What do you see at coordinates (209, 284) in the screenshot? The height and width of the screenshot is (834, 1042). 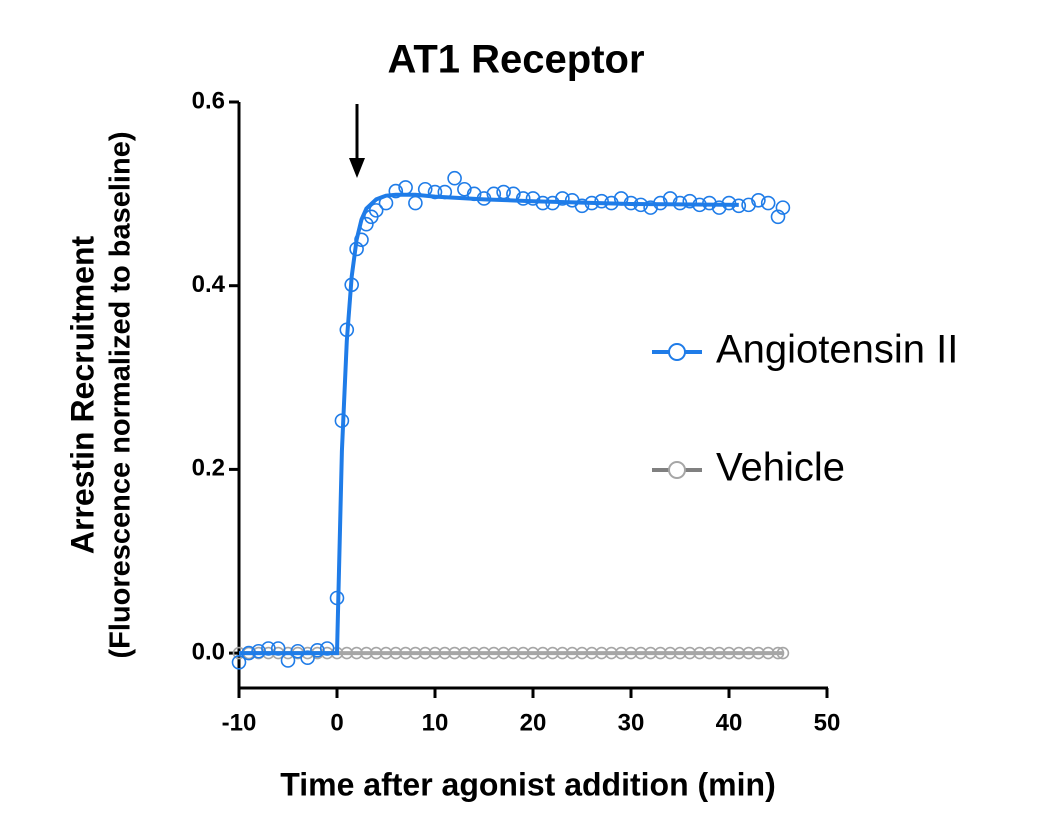 I see `y-tick-label: 0.4` at bounding box center [209, 284].